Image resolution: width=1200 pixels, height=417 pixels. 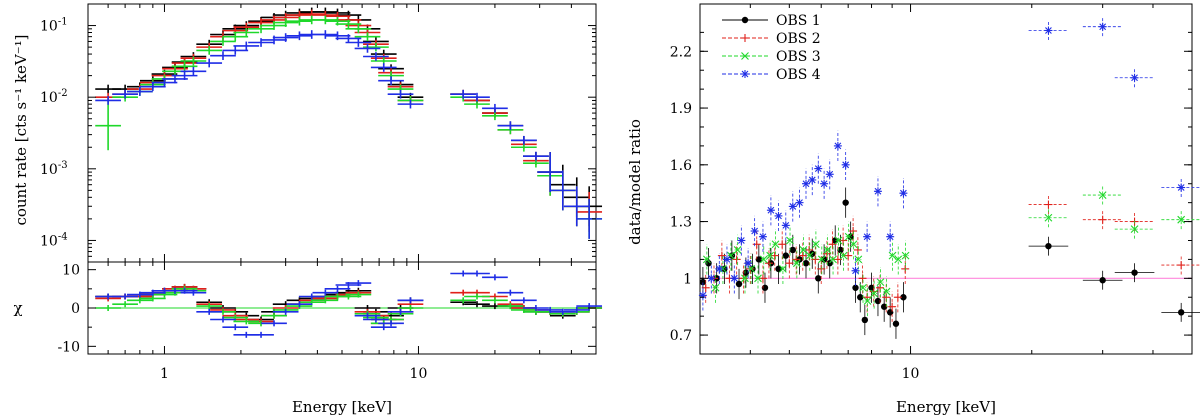 What do you see at coordinates (798, 57) in the screenshot?
I see `legend-label: OBS 3` at bounding box center [798, 57].